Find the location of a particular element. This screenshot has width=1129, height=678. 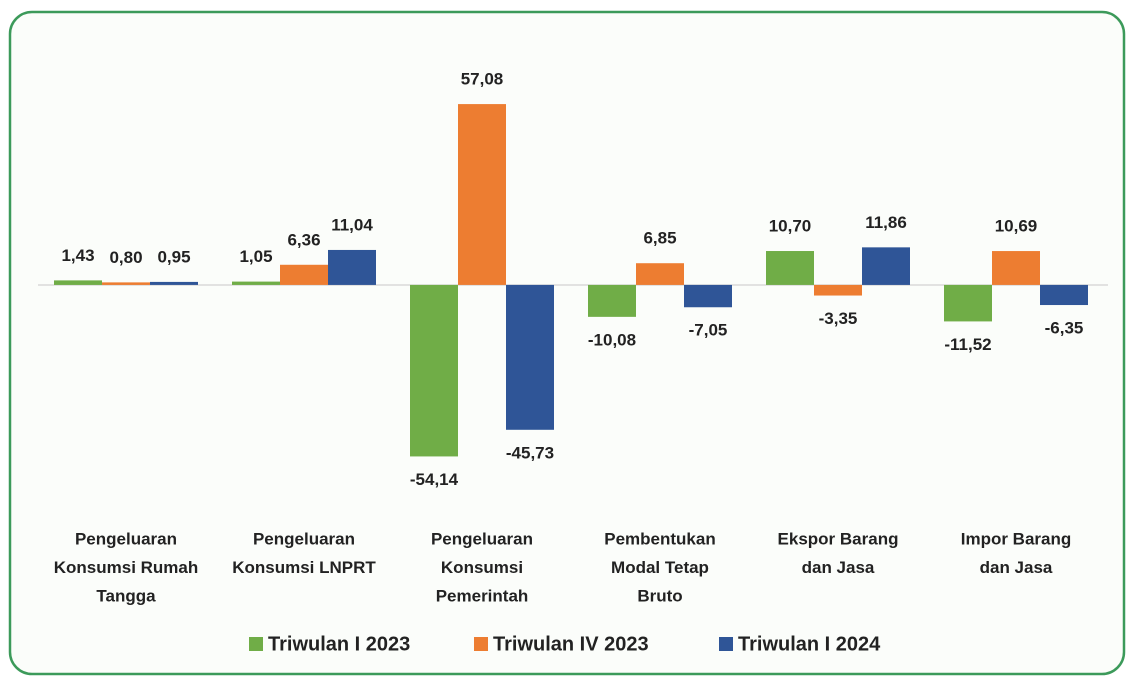

value-label: 11,04 is located at coordinates (352, 224).